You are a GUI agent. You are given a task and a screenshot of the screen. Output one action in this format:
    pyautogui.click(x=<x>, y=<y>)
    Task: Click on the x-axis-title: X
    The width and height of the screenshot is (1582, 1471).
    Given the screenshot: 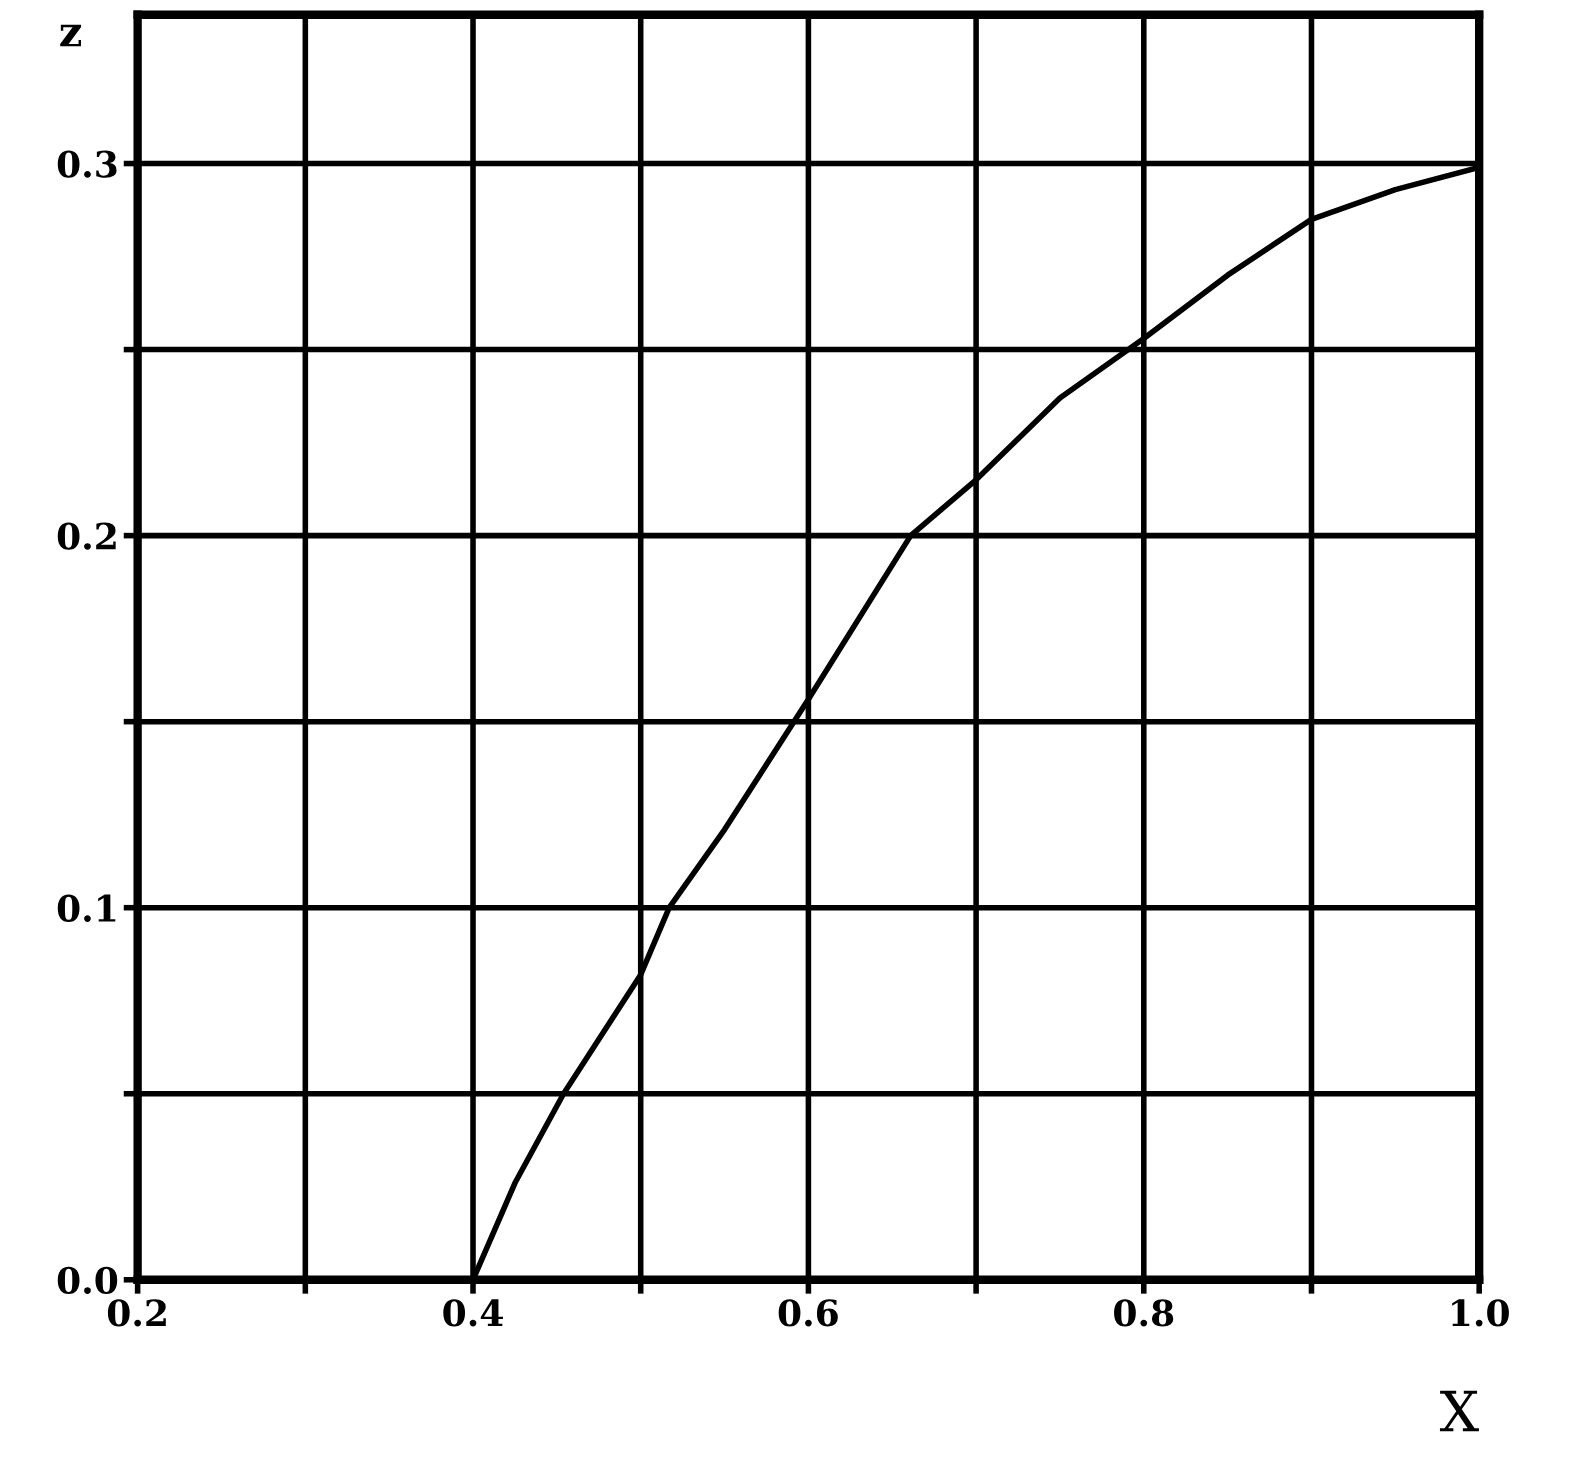 What is the action you would take?
    pyautogui.click(x=1459, y=1411)
    